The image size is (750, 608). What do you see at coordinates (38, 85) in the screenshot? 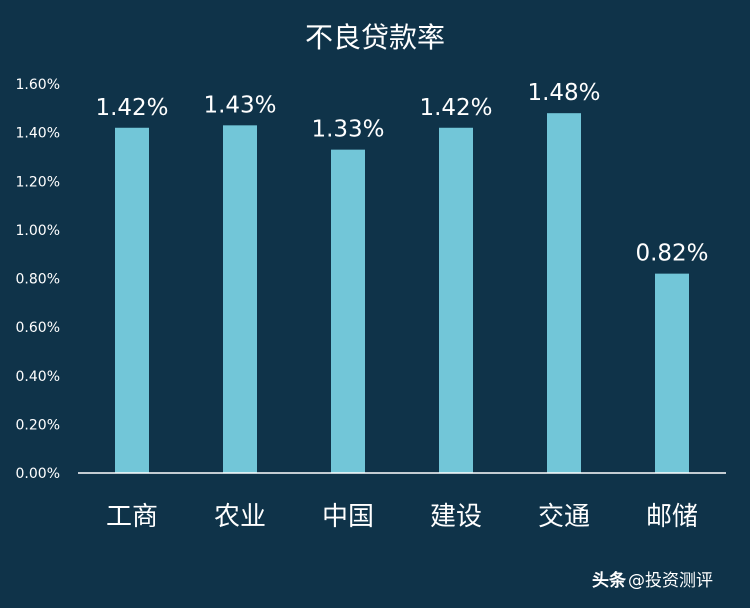
I see `y-tick-label: 1.60%` at bounding box center [38, 85].